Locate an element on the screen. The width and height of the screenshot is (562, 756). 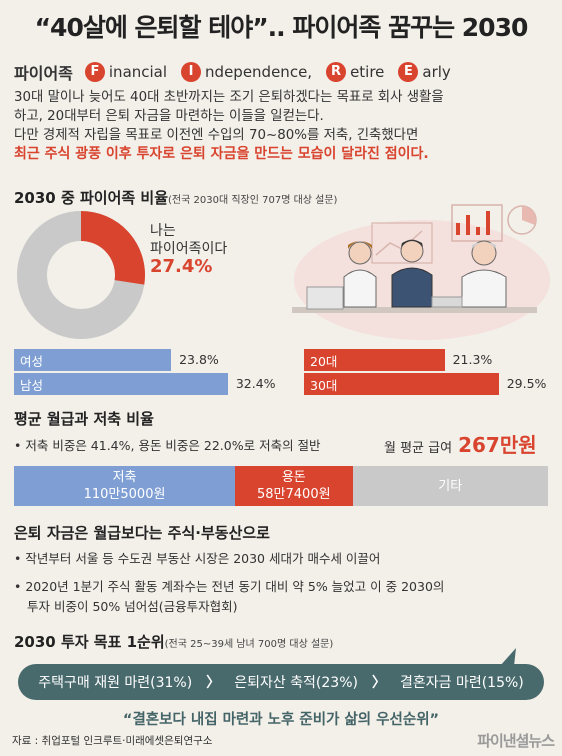
source-text: 자료 : 취업포털 인크루트·미래에셋은퇴연구소 is located at coordinates (112, 741).